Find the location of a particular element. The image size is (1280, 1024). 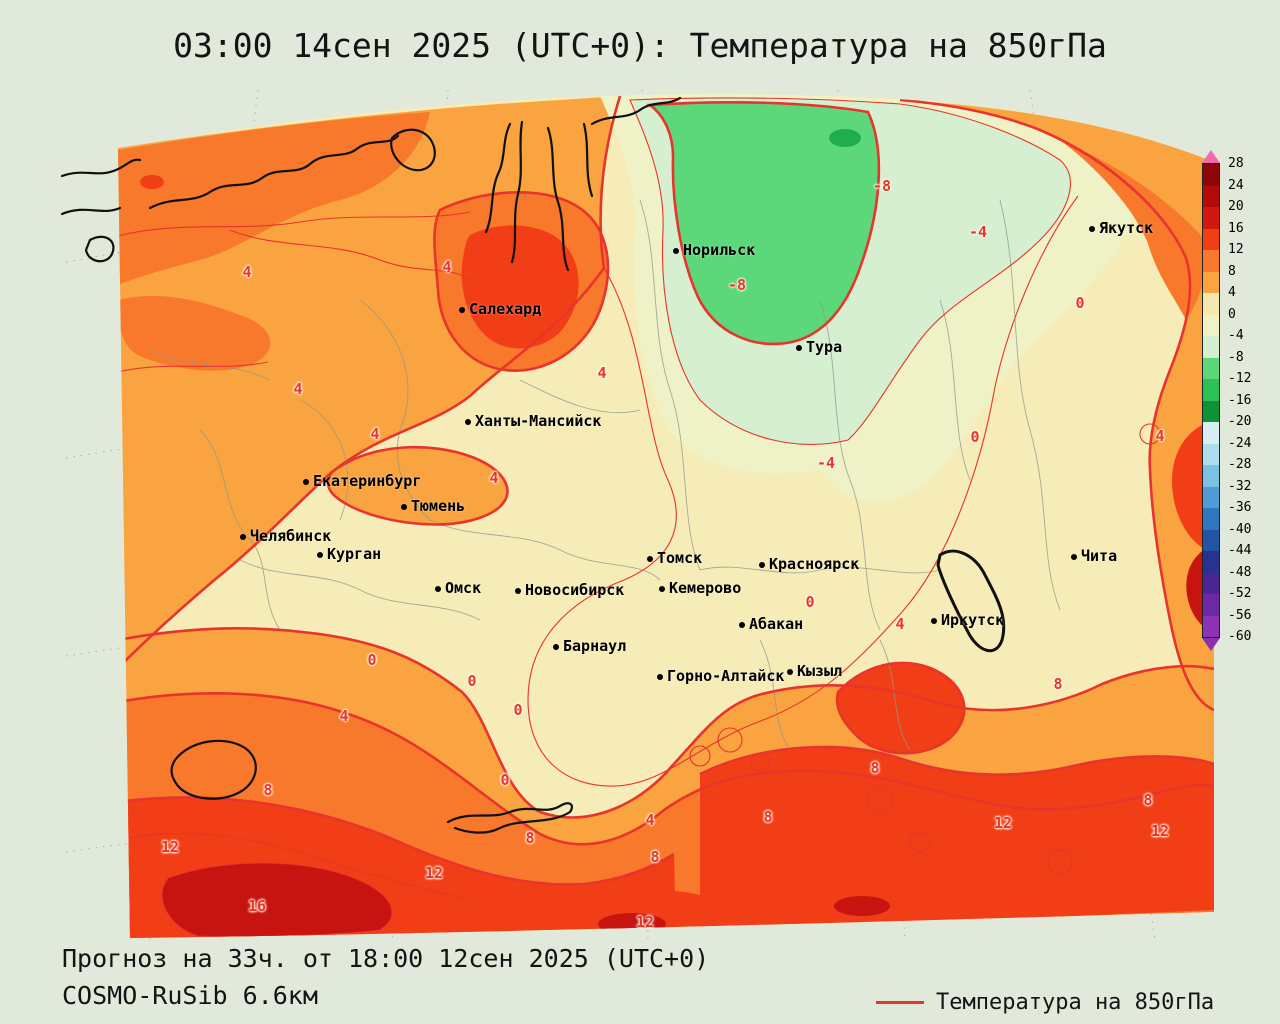

colorbar-tick-label: 16 is located at coordinates (1236, 228).